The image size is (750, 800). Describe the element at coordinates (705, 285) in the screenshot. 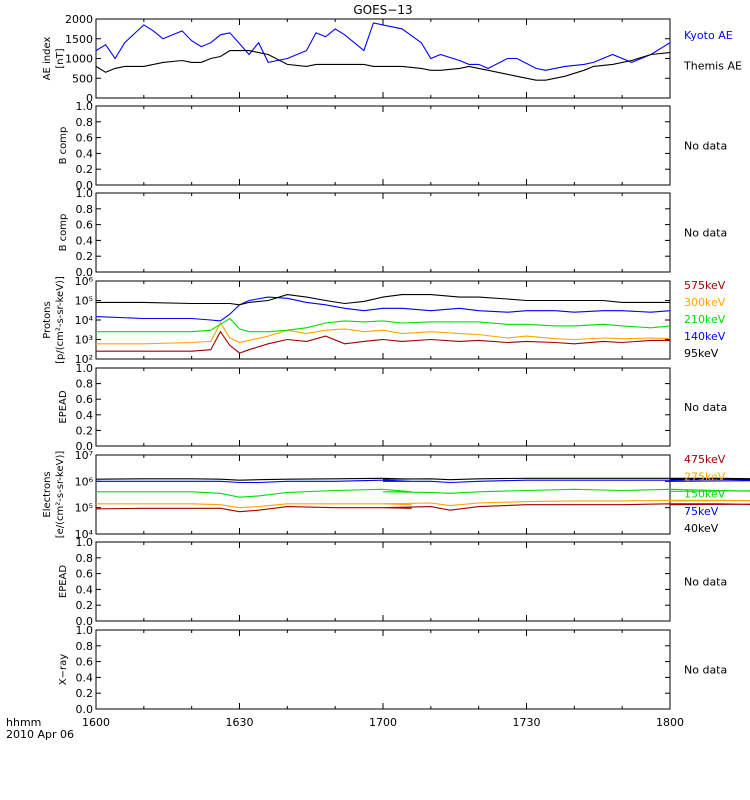

I see `legend-entry: 575keV` at that location.